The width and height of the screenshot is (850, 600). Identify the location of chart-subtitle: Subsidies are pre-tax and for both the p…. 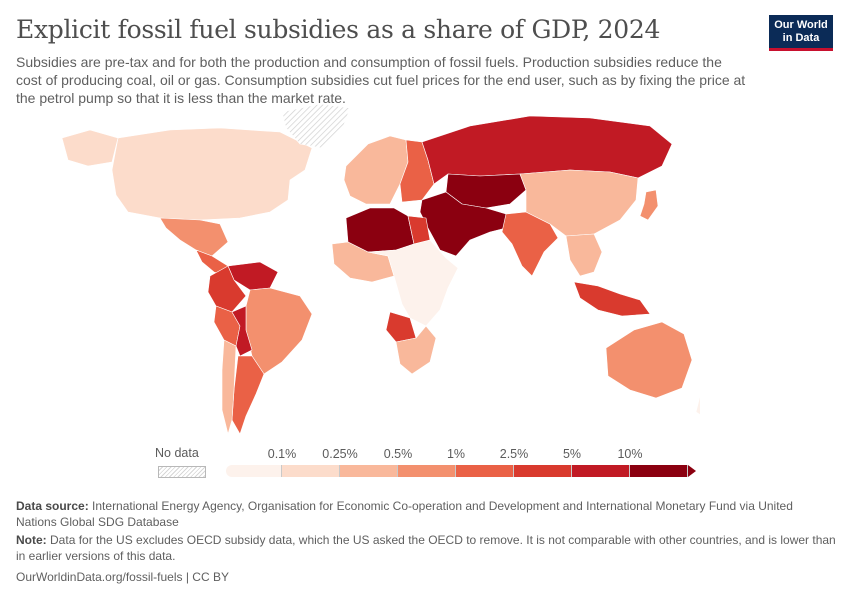
(381, 80).